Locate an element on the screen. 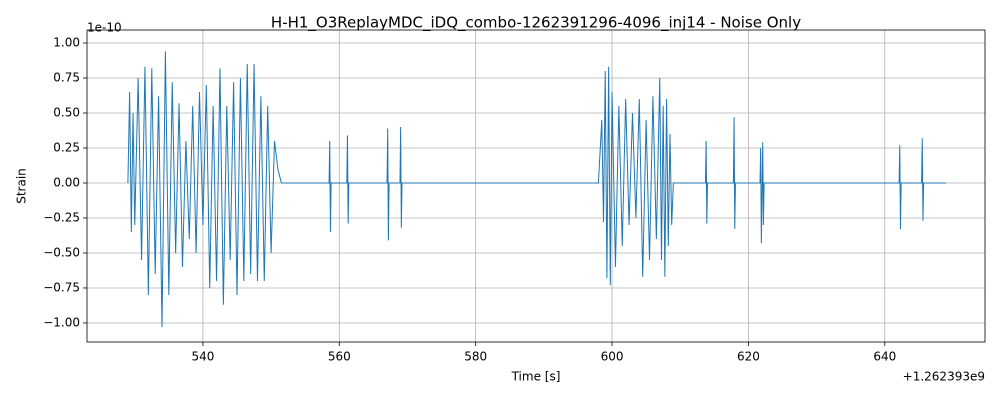 This screenshot has height=400, width=1000. y-tick-label: 0.50 is located at coordinates (66, 113).